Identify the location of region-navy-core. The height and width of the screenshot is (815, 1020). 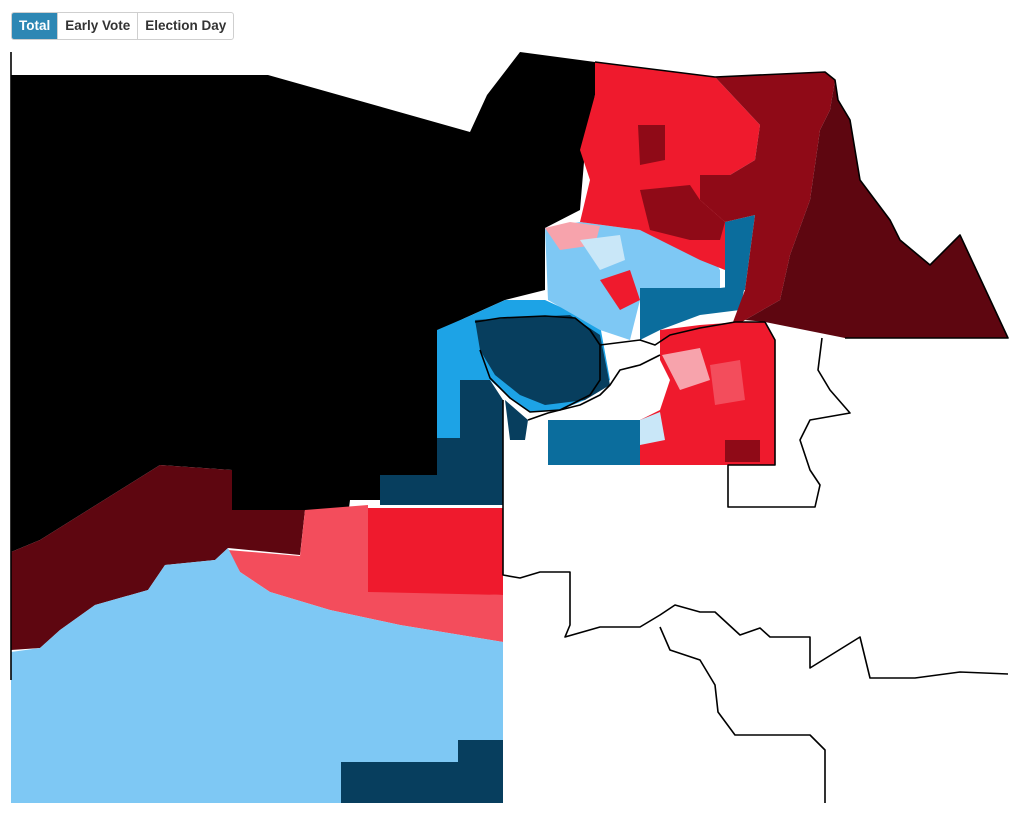
(542, 360).